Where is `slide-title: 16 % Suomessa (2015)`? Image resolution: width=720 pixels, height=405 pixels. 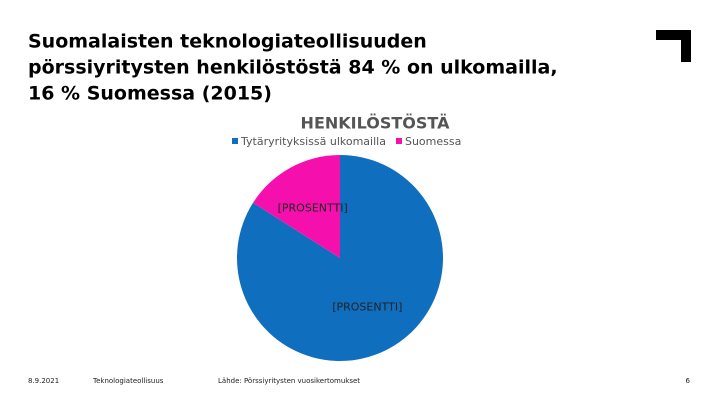 slide-title: 16 % Suomessa (2015) is located at coordinates (150, 94).